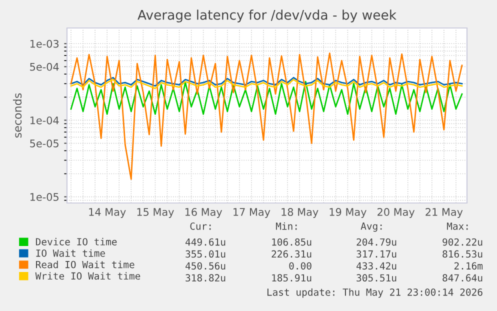 This screenshot has width=497, height=311. What do you see at coordinates (286, 226) in the screenshot?
I see `text: Min:` at bounding box center [286, 226].